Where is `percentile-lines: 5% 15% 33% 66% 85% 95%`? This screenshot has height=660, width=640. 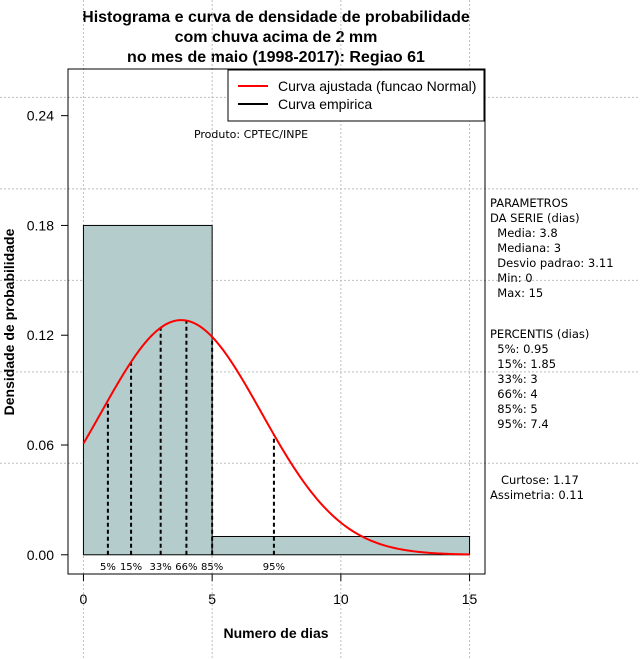
percentile-lines: 5% 15% 33% 66% 85% 95% is located at coordinates (192, 446).